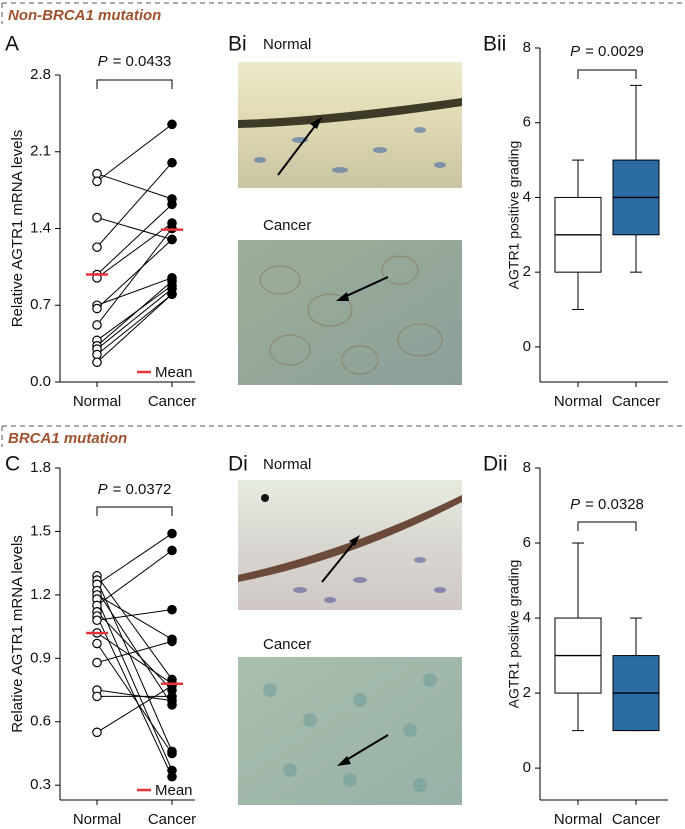 Image resolution: width=685 pixels, height=829 pixels. I want to click on micrograph, so click(350, 312).